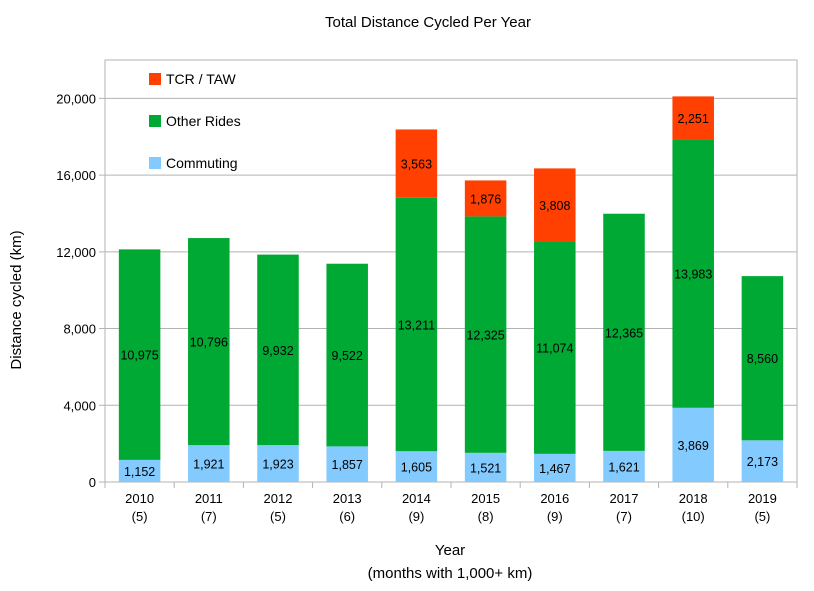 The height and width of the screenshot is (591, 814). What do you see at coordinates (693, 516) in the screenshot?
I see `x-tick-sublabel: (10)` at bounding box center [693, 516].